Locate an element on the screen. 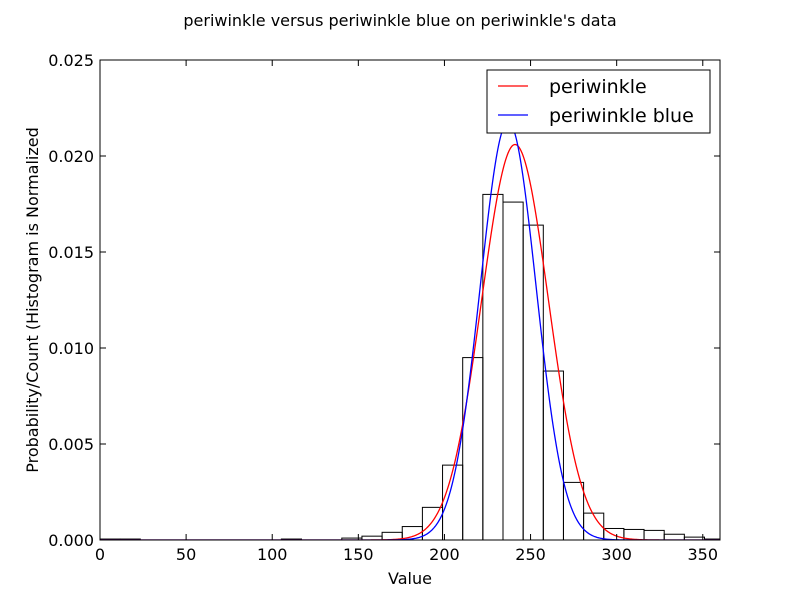 Image resolution: width=800 pixels, height=605 pixels. x-tick-label: 200 is located at coordinates (444, 554).